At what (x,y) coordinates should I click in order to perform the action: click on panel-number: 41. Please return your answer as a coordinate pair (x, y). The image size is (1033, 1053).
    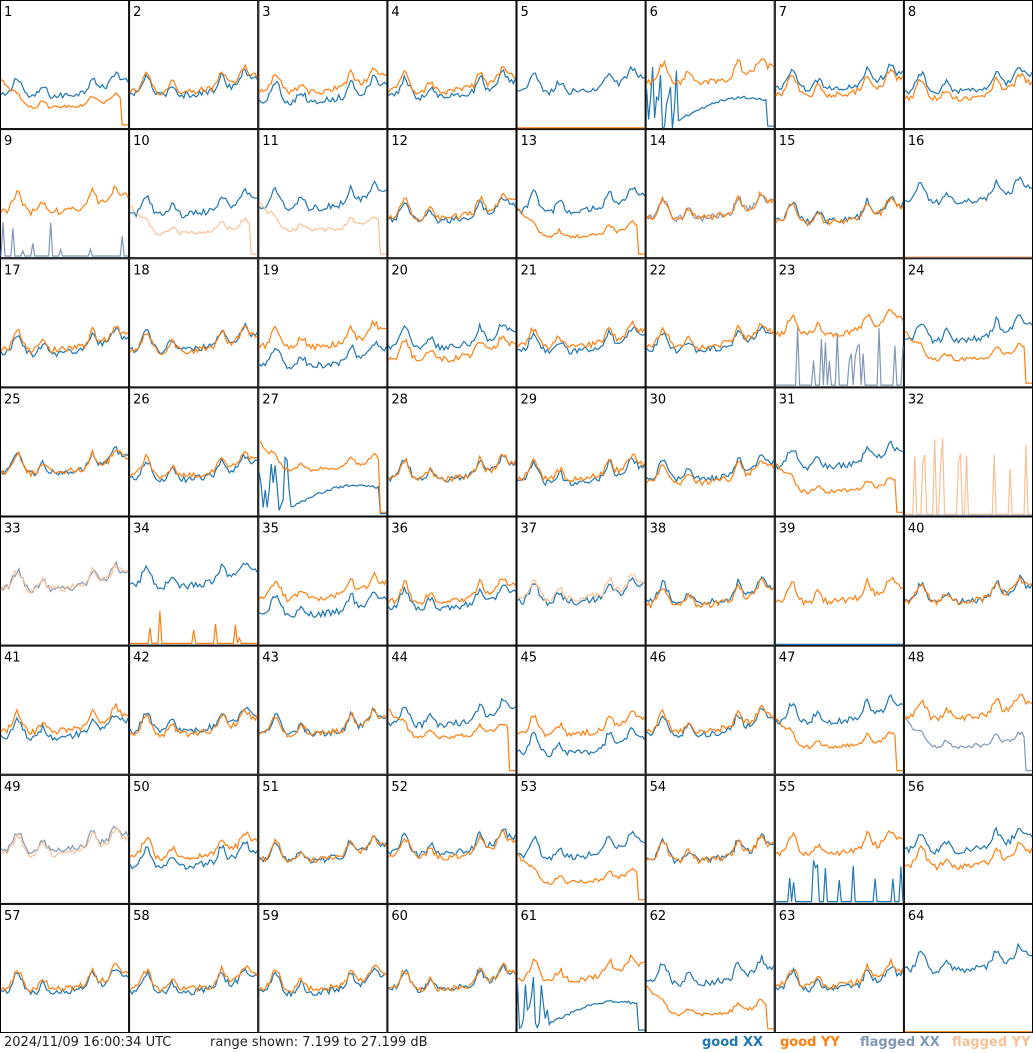
    Looking at the image, I should click on (12, 658).